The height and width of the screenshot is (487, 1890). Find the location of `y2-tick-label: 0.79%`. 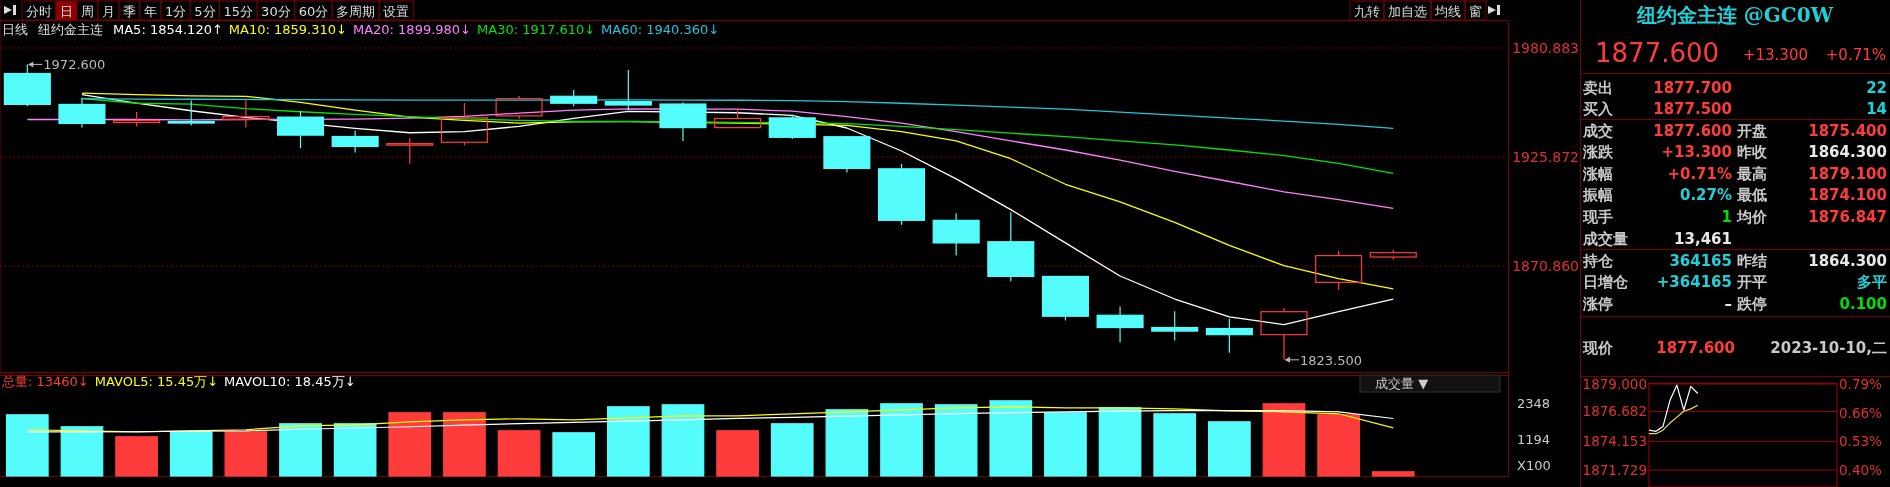

y2-tick-label: 0.79% is located at coordinates (1861, 384).